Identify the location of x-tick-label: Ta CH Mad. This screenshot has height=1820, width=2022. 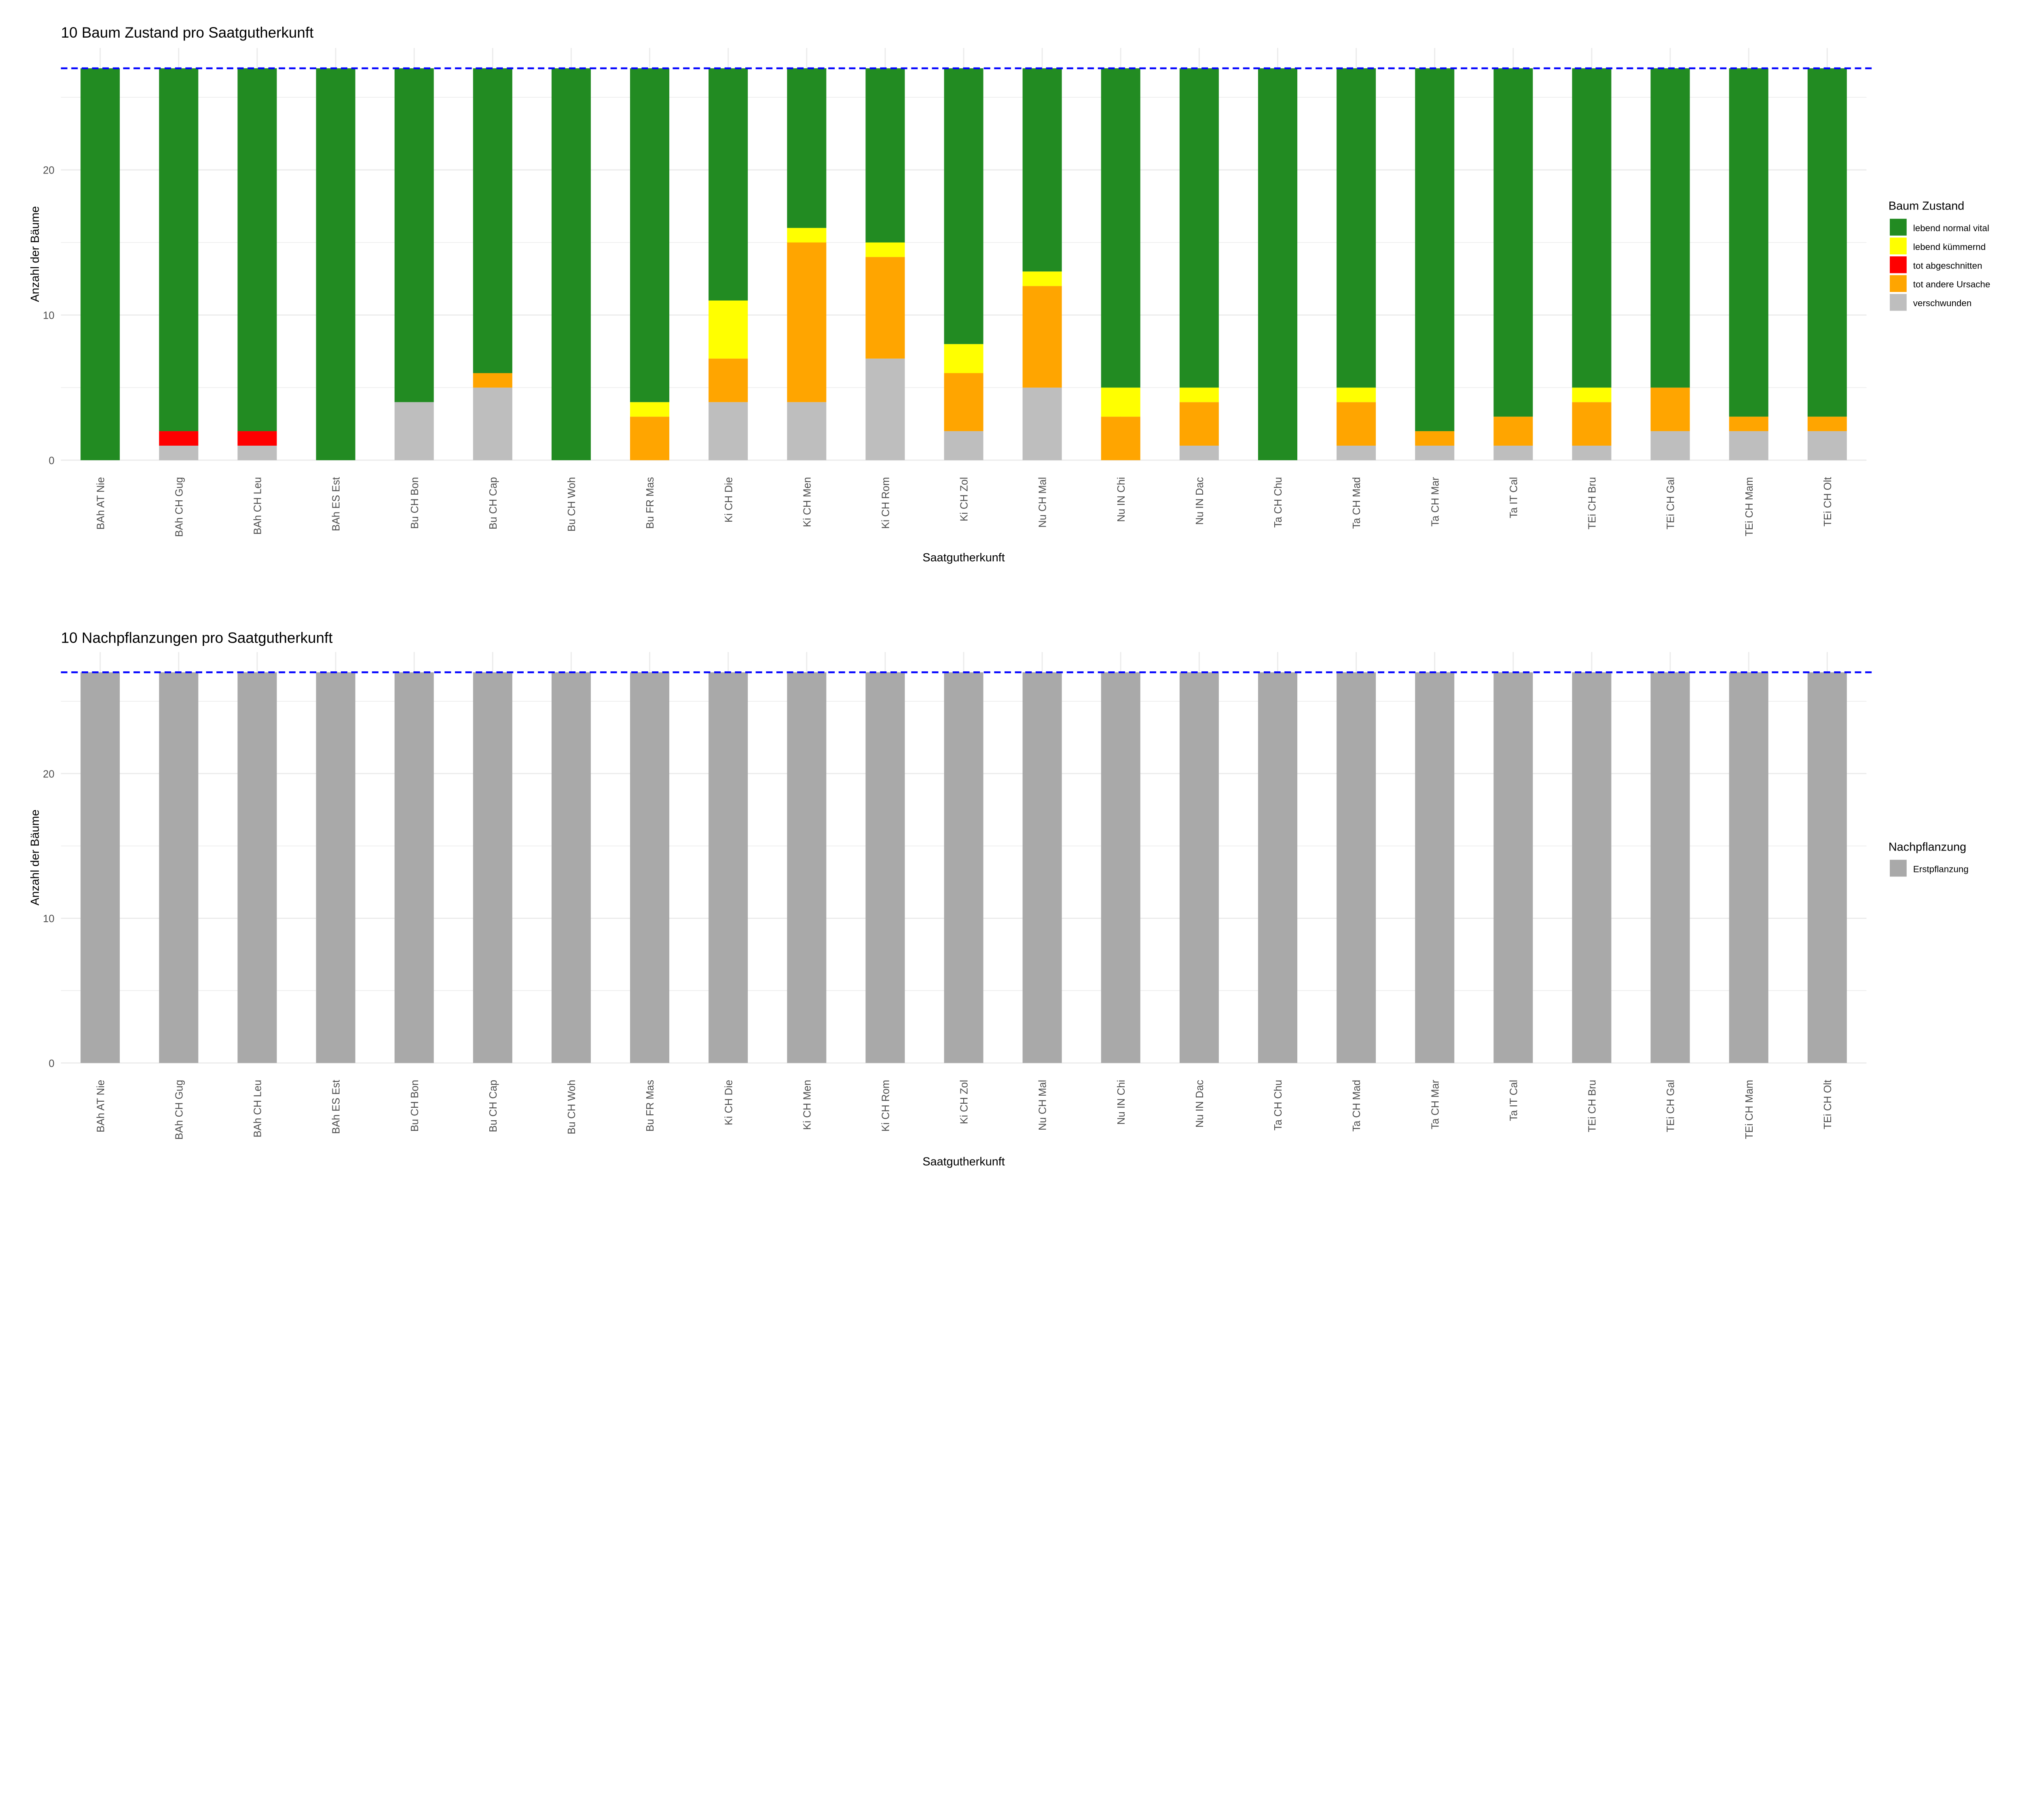
(1356, 1106).